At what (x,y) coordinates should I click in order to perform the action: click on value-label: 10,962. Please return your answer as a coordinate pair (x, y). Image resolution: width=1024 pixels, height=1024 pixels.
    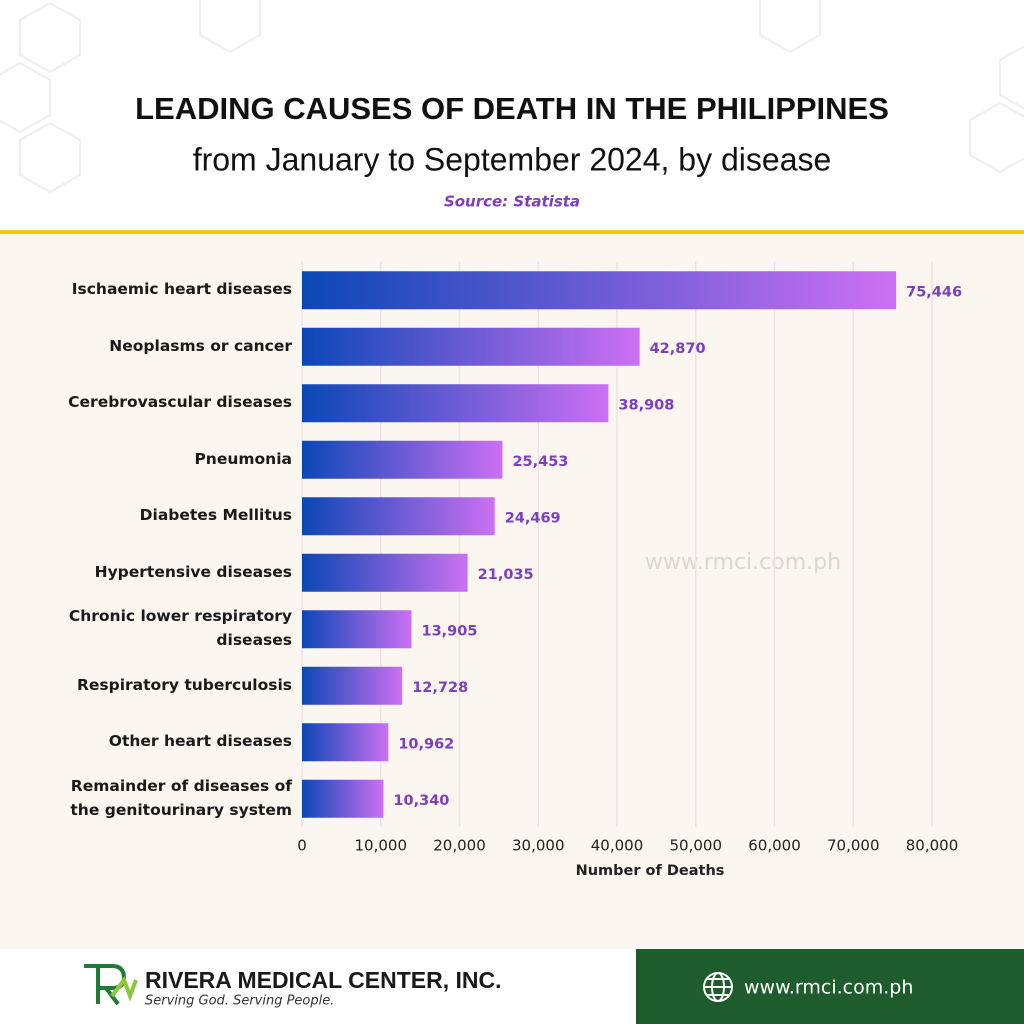
    Looking at the image, I should click on (426, 744).